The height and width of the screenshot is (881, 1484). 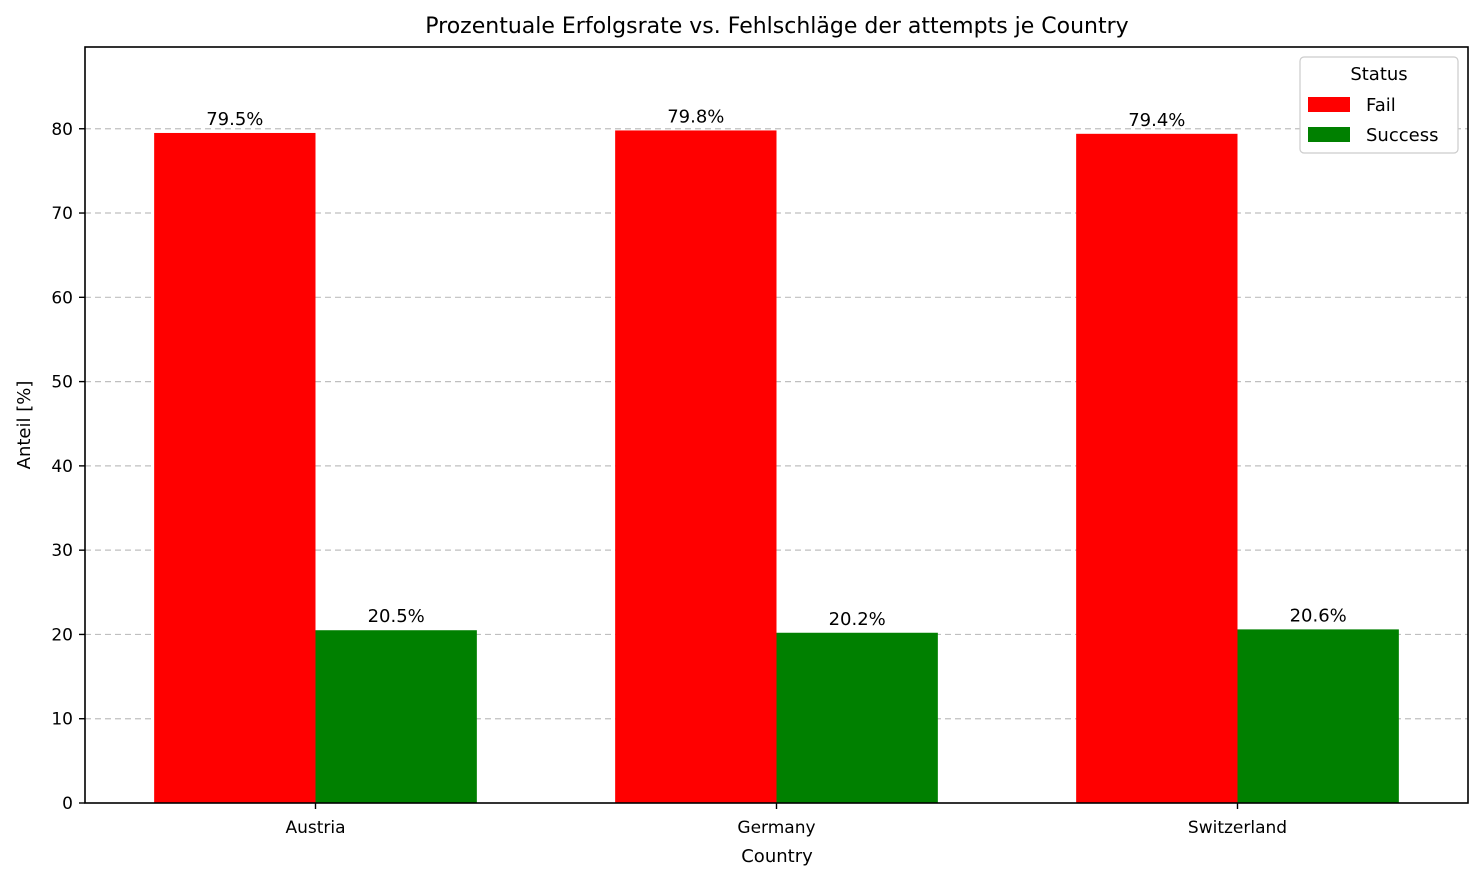 I want to click on data-label-success-switzerland: 20.6%, so click(x=1318, y=615).